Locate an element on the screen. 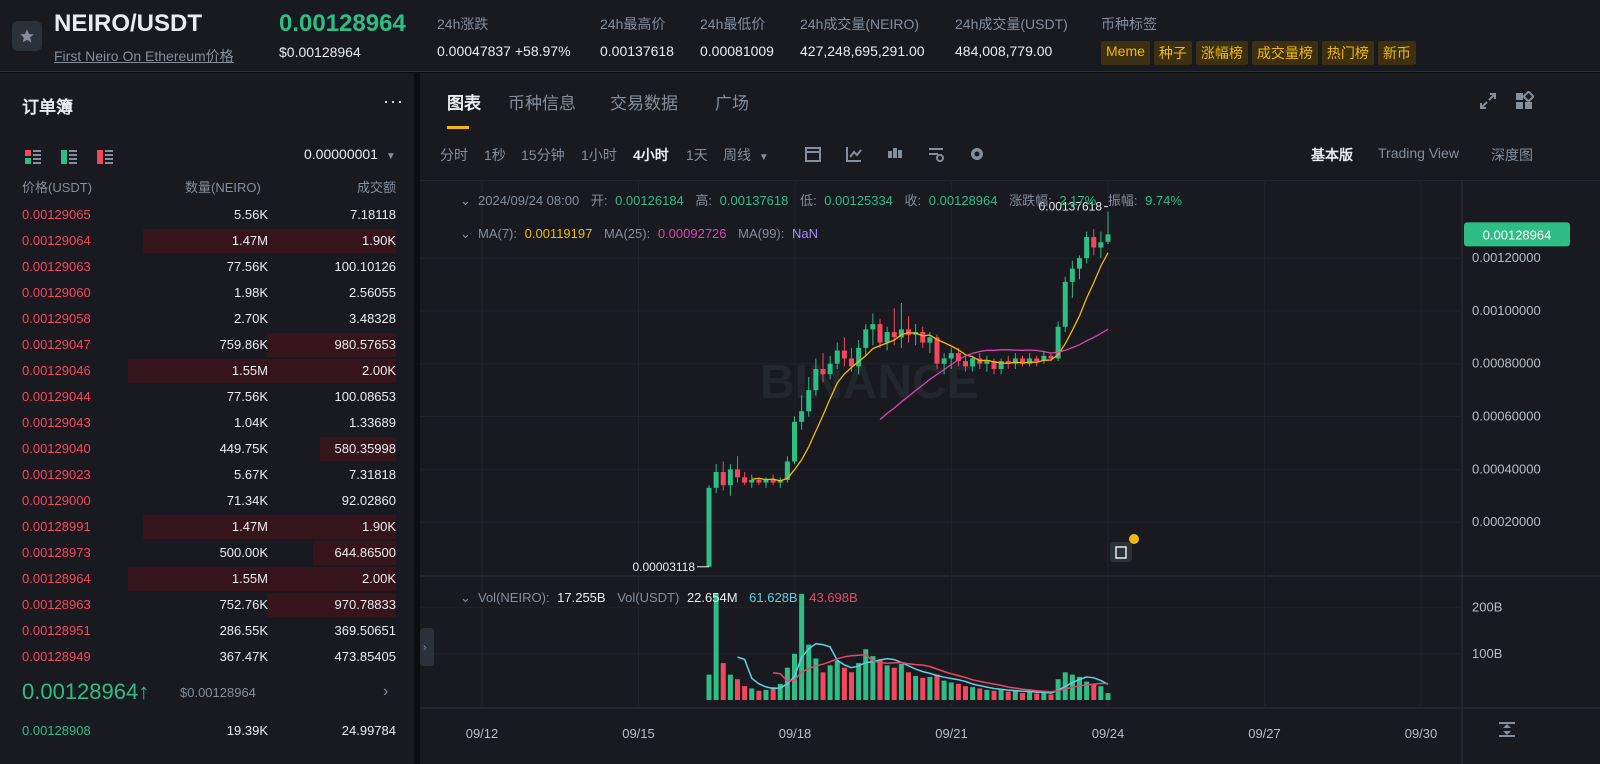  ask-row: 0.00129023 5.67K 7.31818 is located at coordinates (207, 475).